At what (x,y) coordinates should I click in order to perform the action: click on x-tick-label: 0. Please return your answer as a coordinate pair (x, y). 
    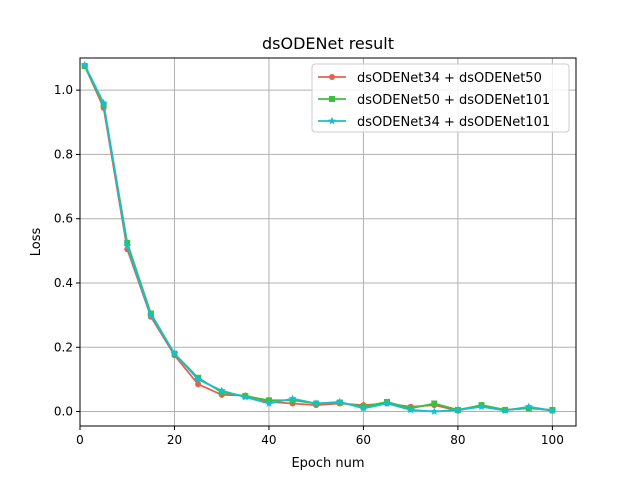
    Looking at the image, I should click on (80, 440).